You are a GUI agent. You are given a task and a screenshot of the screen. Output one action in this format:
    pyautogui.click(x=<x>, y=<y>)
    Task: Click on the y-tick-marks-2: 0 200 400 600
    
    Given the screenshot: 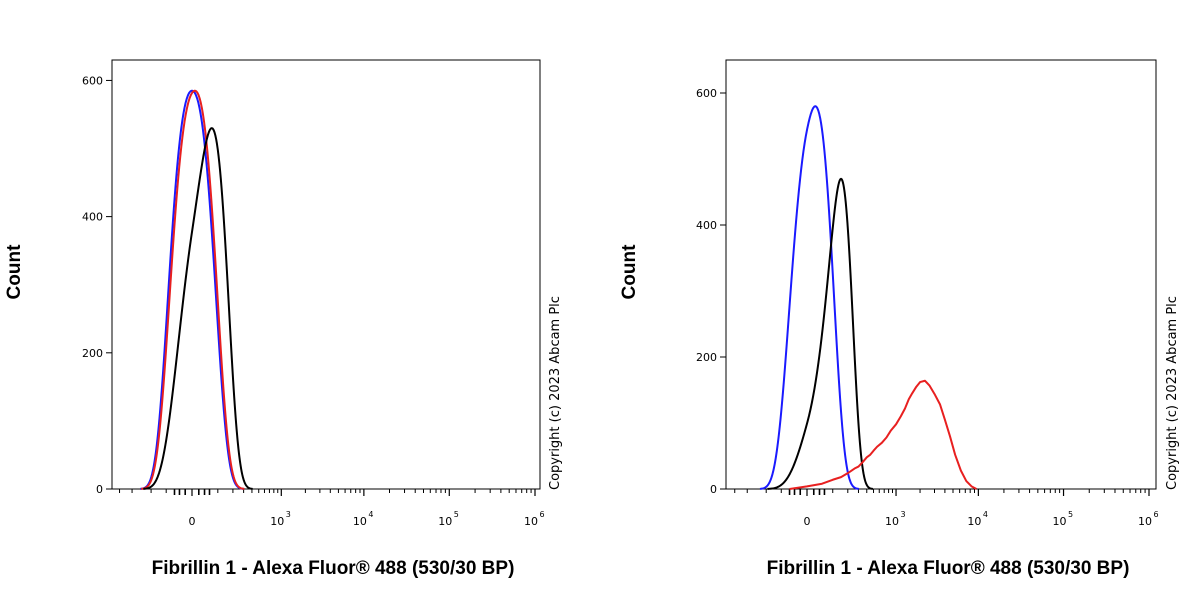 What is the action you would take?
    pyautogui.click(x=711, y=291)
    